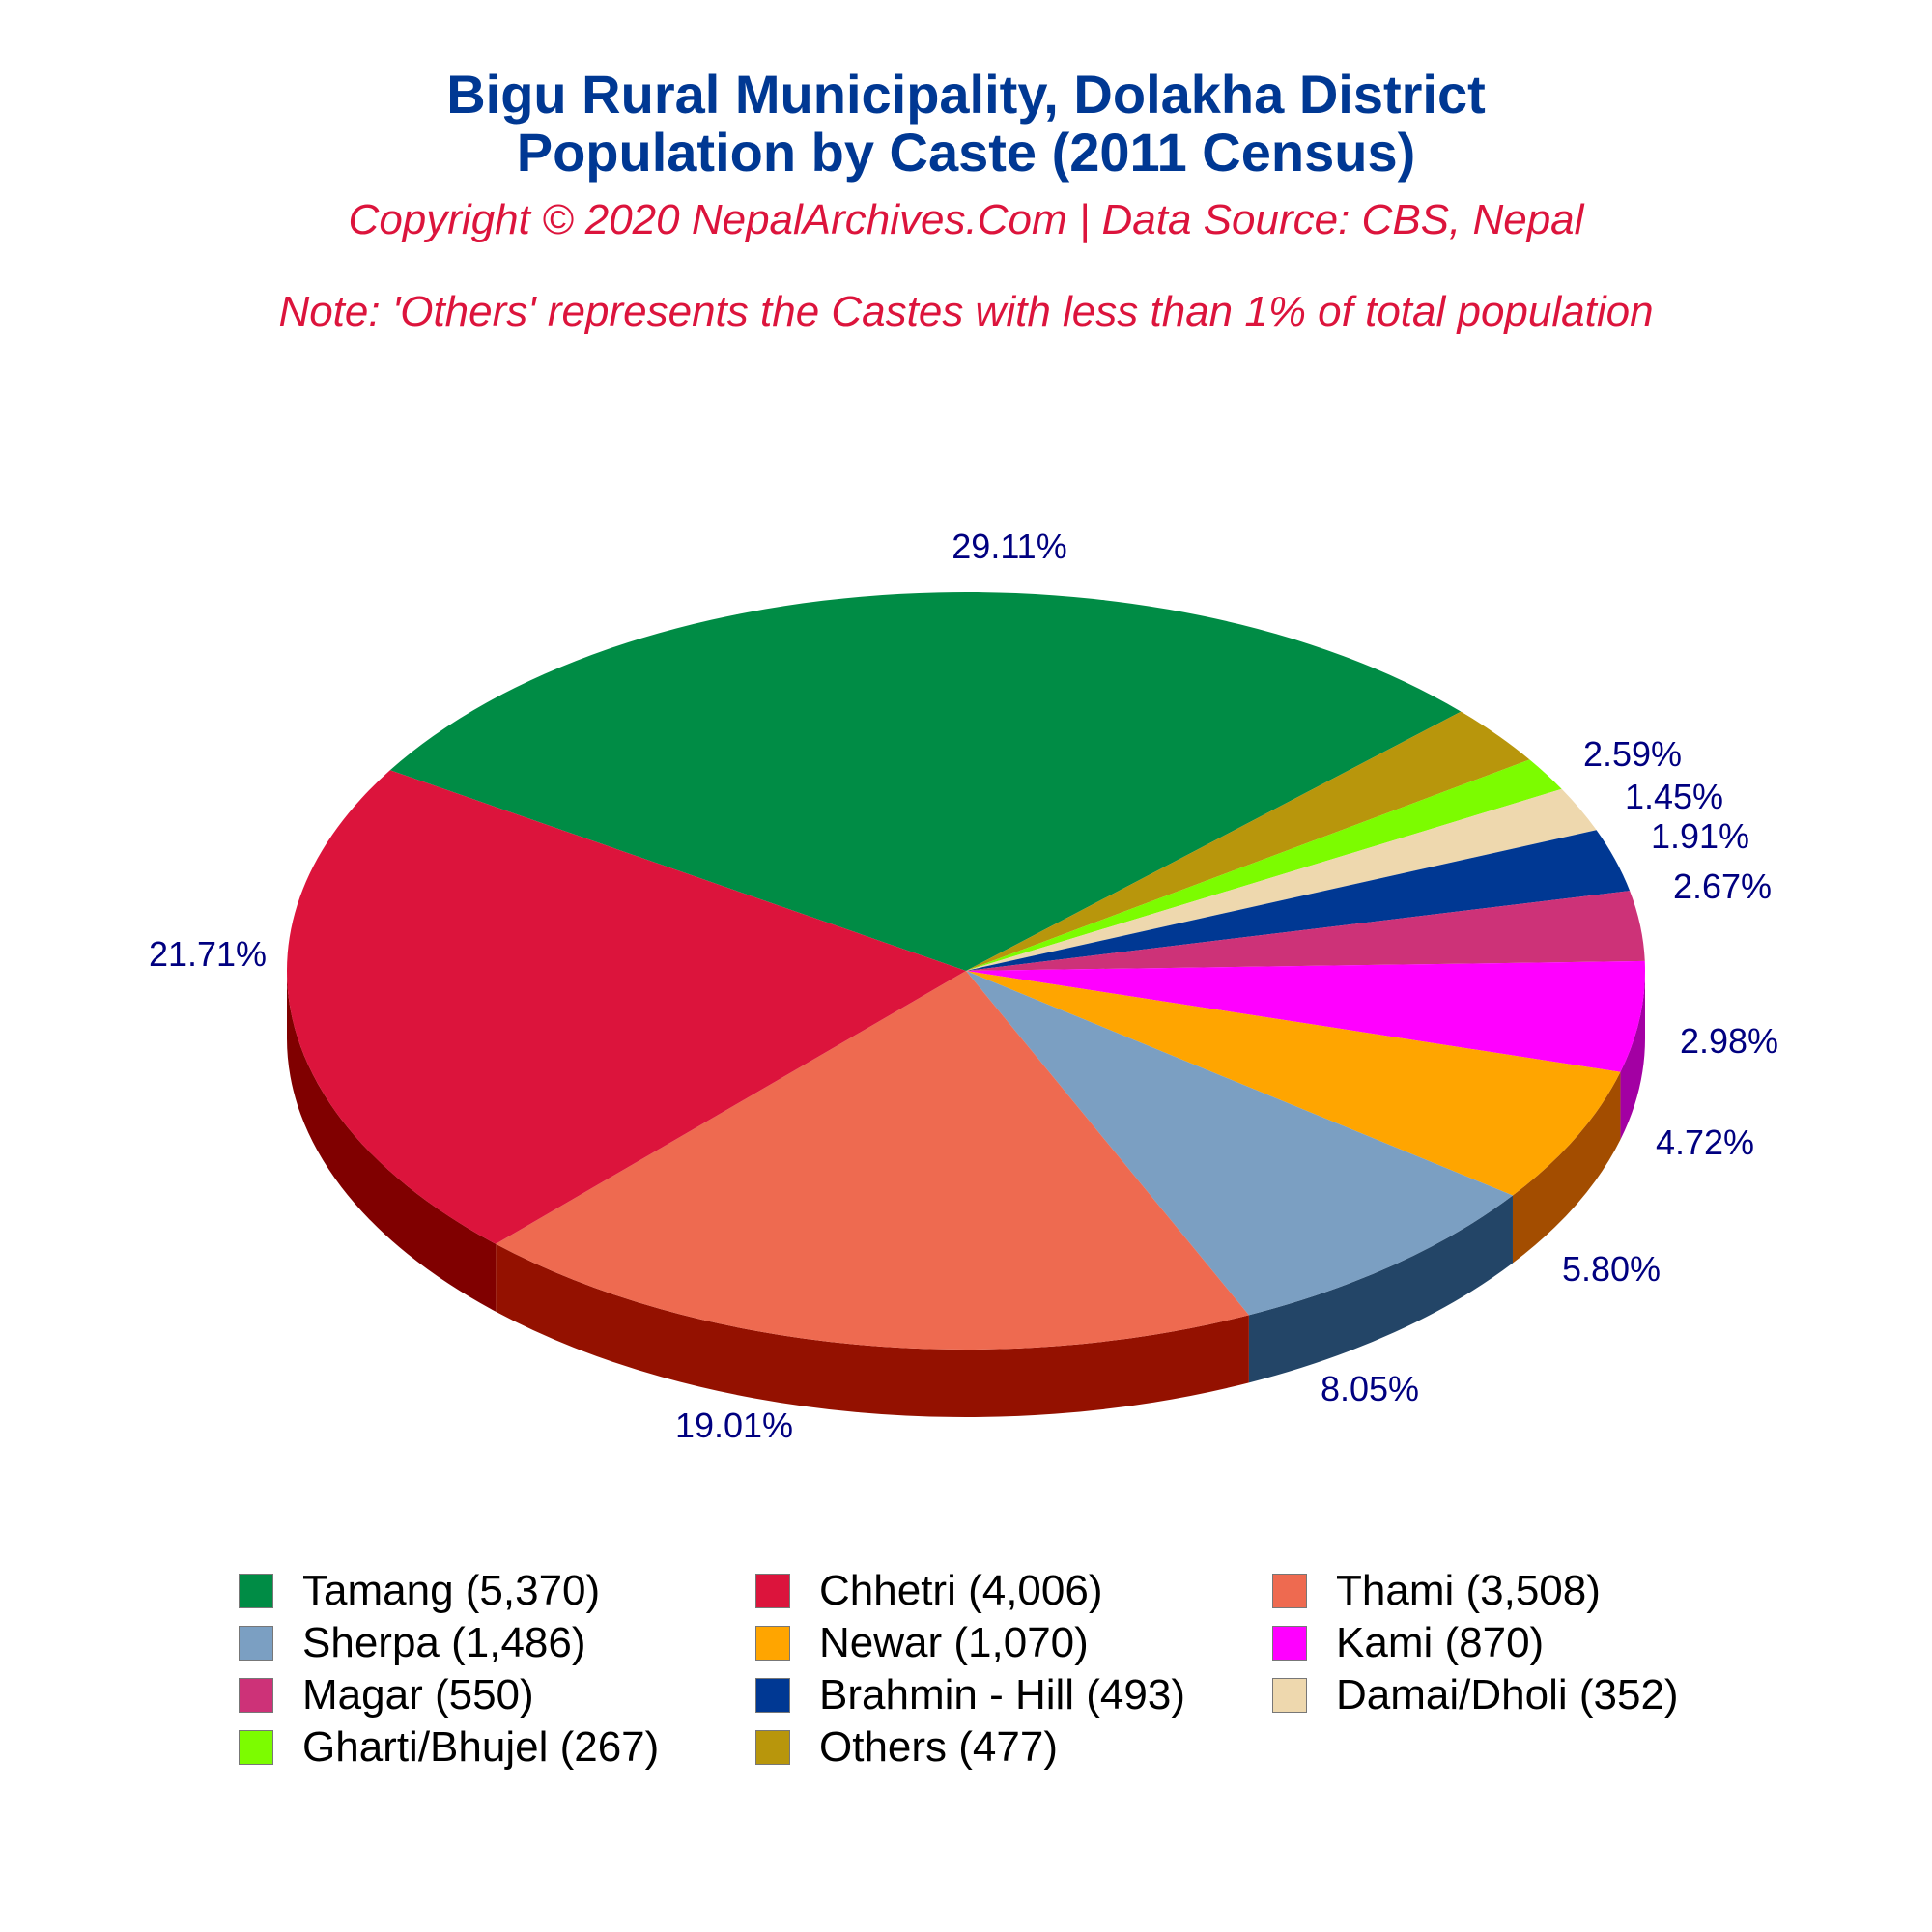 The height and width of the screenshot is (1932, 1932). What do you see at coordinates (872, 1160) in the screenshot?
I see `pie-slice-thami` at bounding box center [872, 1160].